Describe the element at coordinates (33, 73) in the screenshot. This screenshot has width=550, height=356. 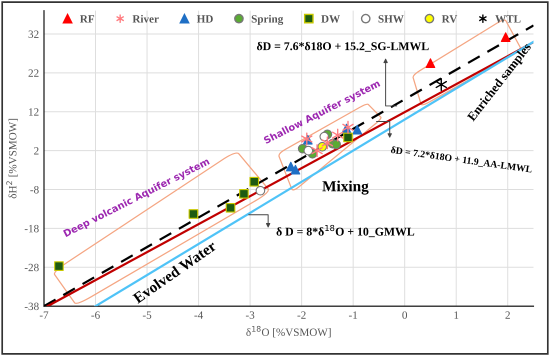
I see `y-tick-label: 22` at that location.